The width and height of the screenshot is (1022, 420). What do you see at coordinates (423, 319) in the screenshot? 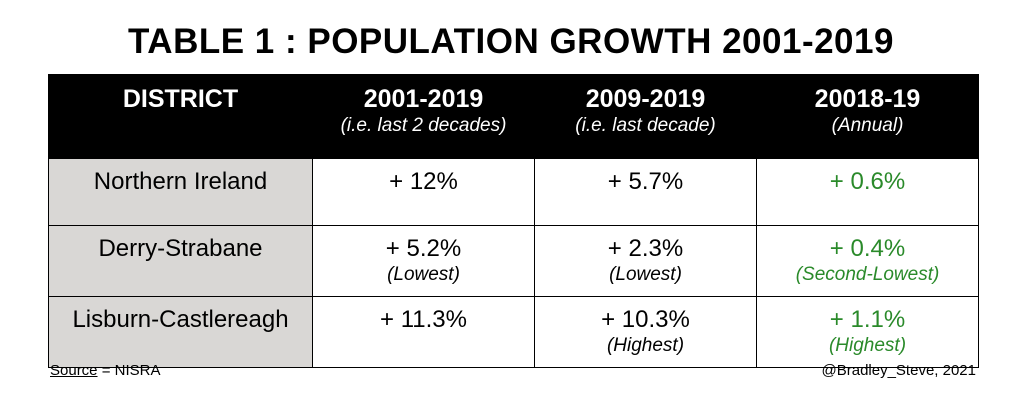
I see `growth-value: + 11.3%` at bounding box center [423, 319].